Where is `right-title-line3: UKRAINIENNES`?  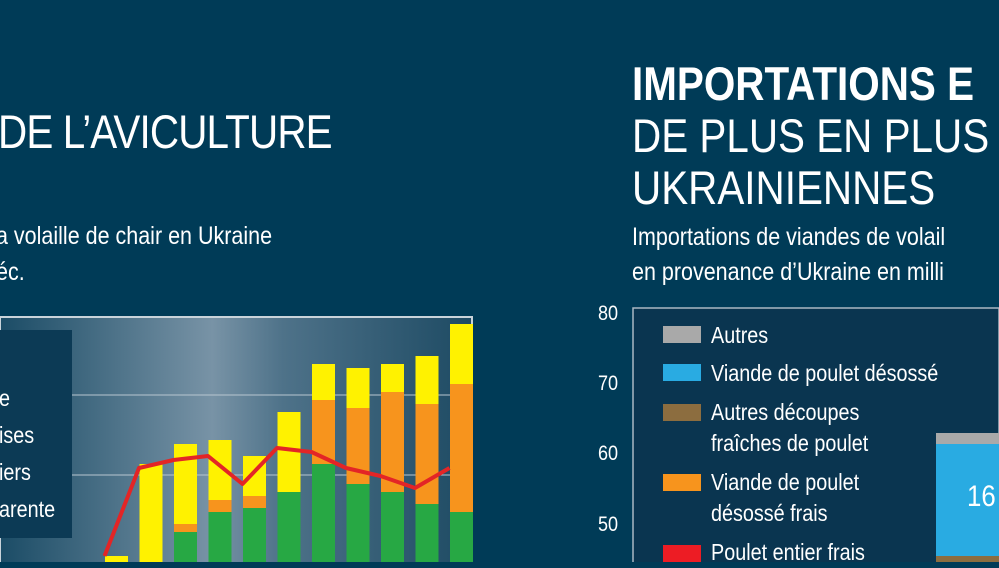
right-title-line3: UKRAINIENNES is located at coordinates (784, 187).